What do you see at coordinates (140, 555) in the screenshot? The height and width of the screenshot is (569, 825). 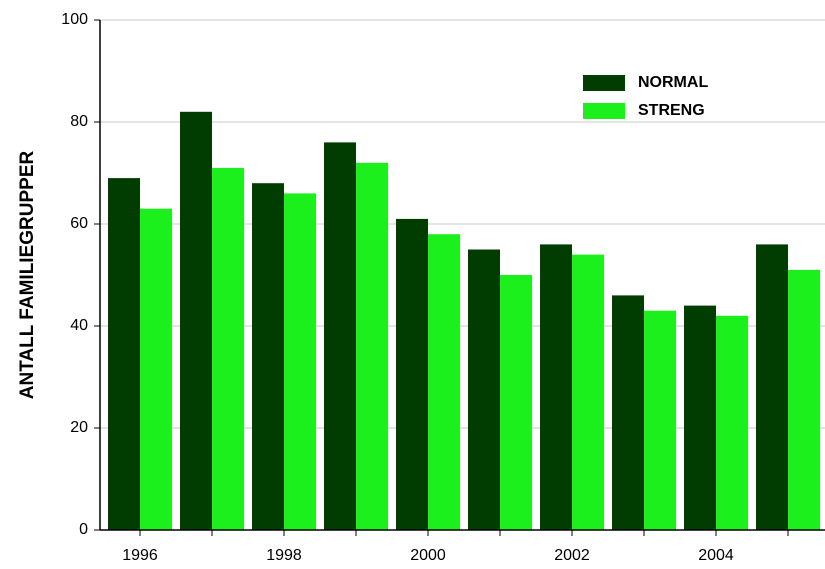 I see `x-tick-label: 1996` at bounding box center [140, 555].